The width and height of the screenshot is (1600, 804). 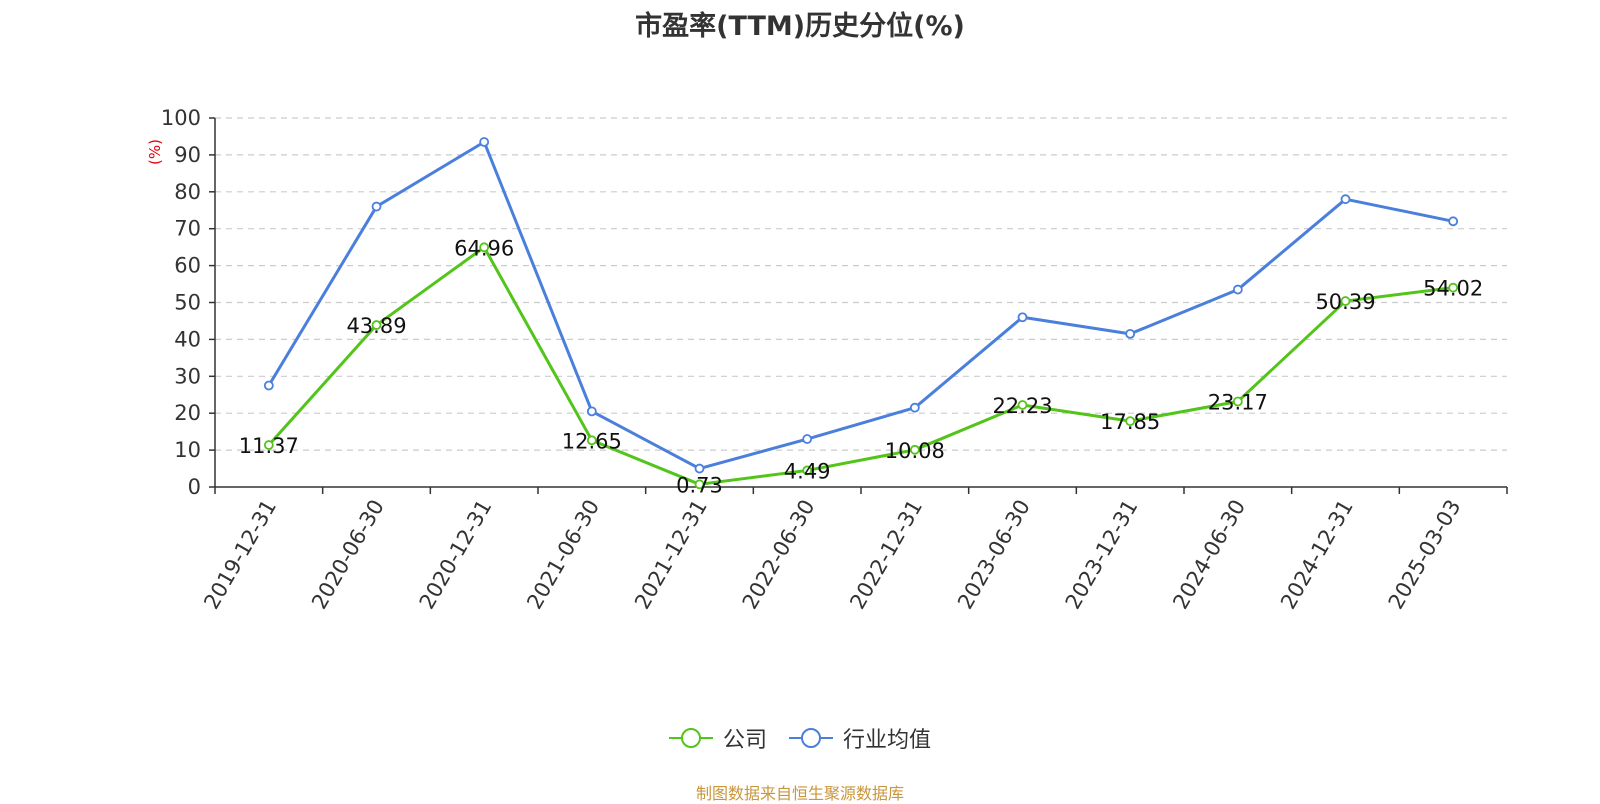 What do you see at coordinates (155, 152) in the screenshot?
I see `y-axis-label: (%)` at bounding box center [155, 152].